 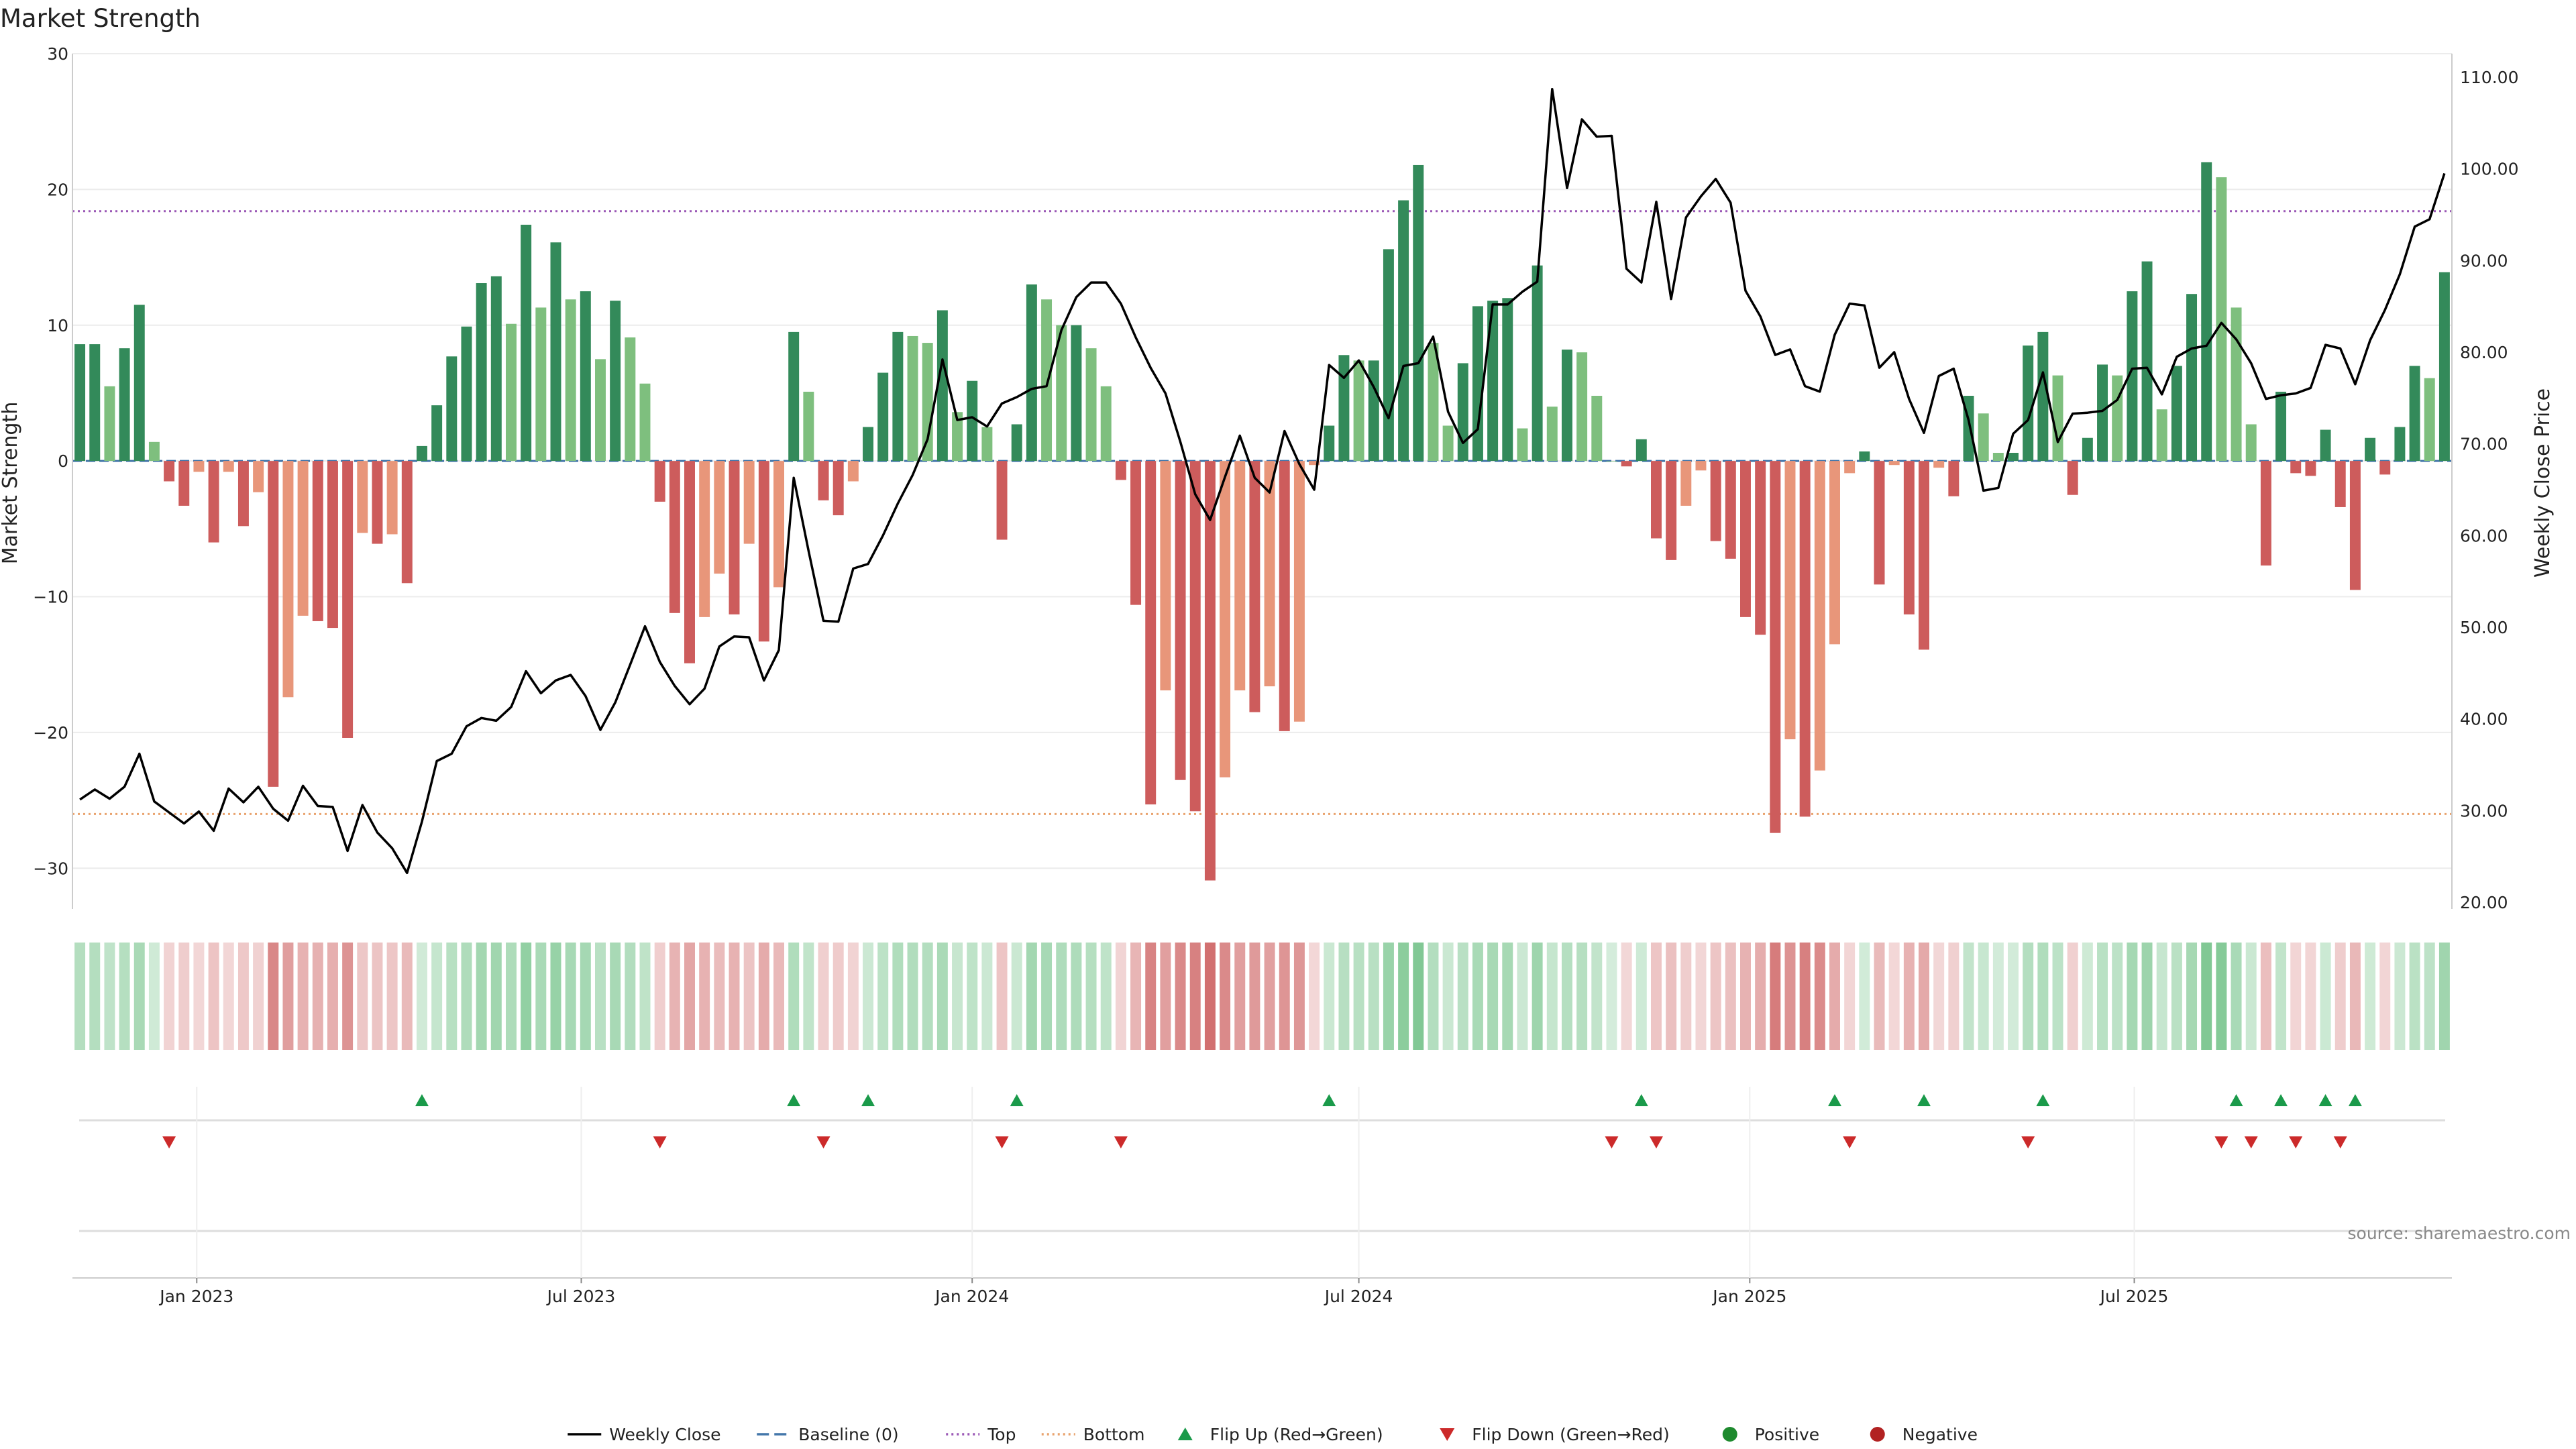 I want to click on y-tick-label-right: 60.00, so click(x=2484, y=535).